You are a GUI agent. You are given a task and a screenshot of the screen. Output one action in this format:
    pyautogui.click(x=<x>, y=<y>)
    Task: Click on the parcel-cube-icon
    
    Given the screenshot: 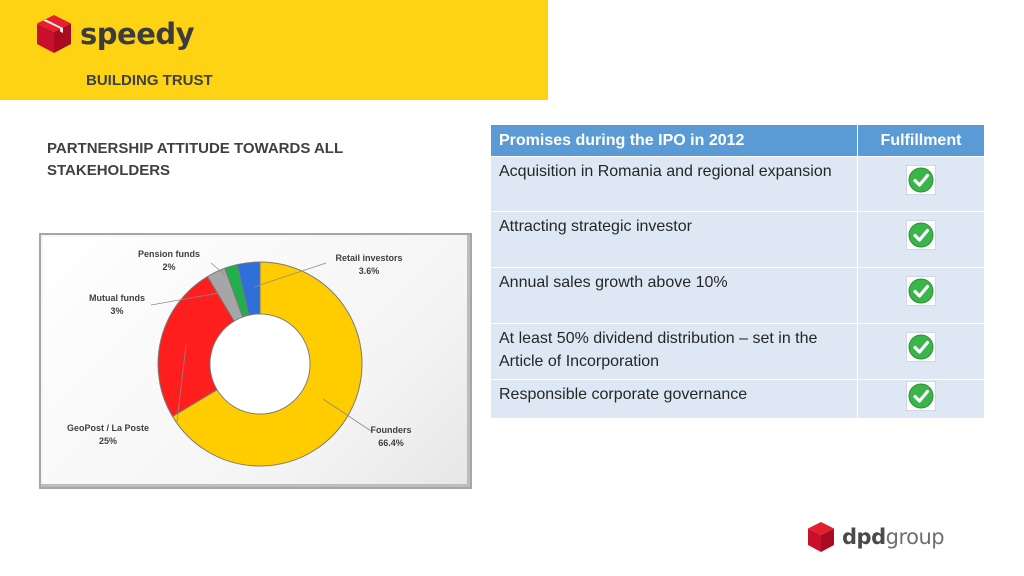 What is the action you would take?
    pyautogui.click(x=54, y=34)
    